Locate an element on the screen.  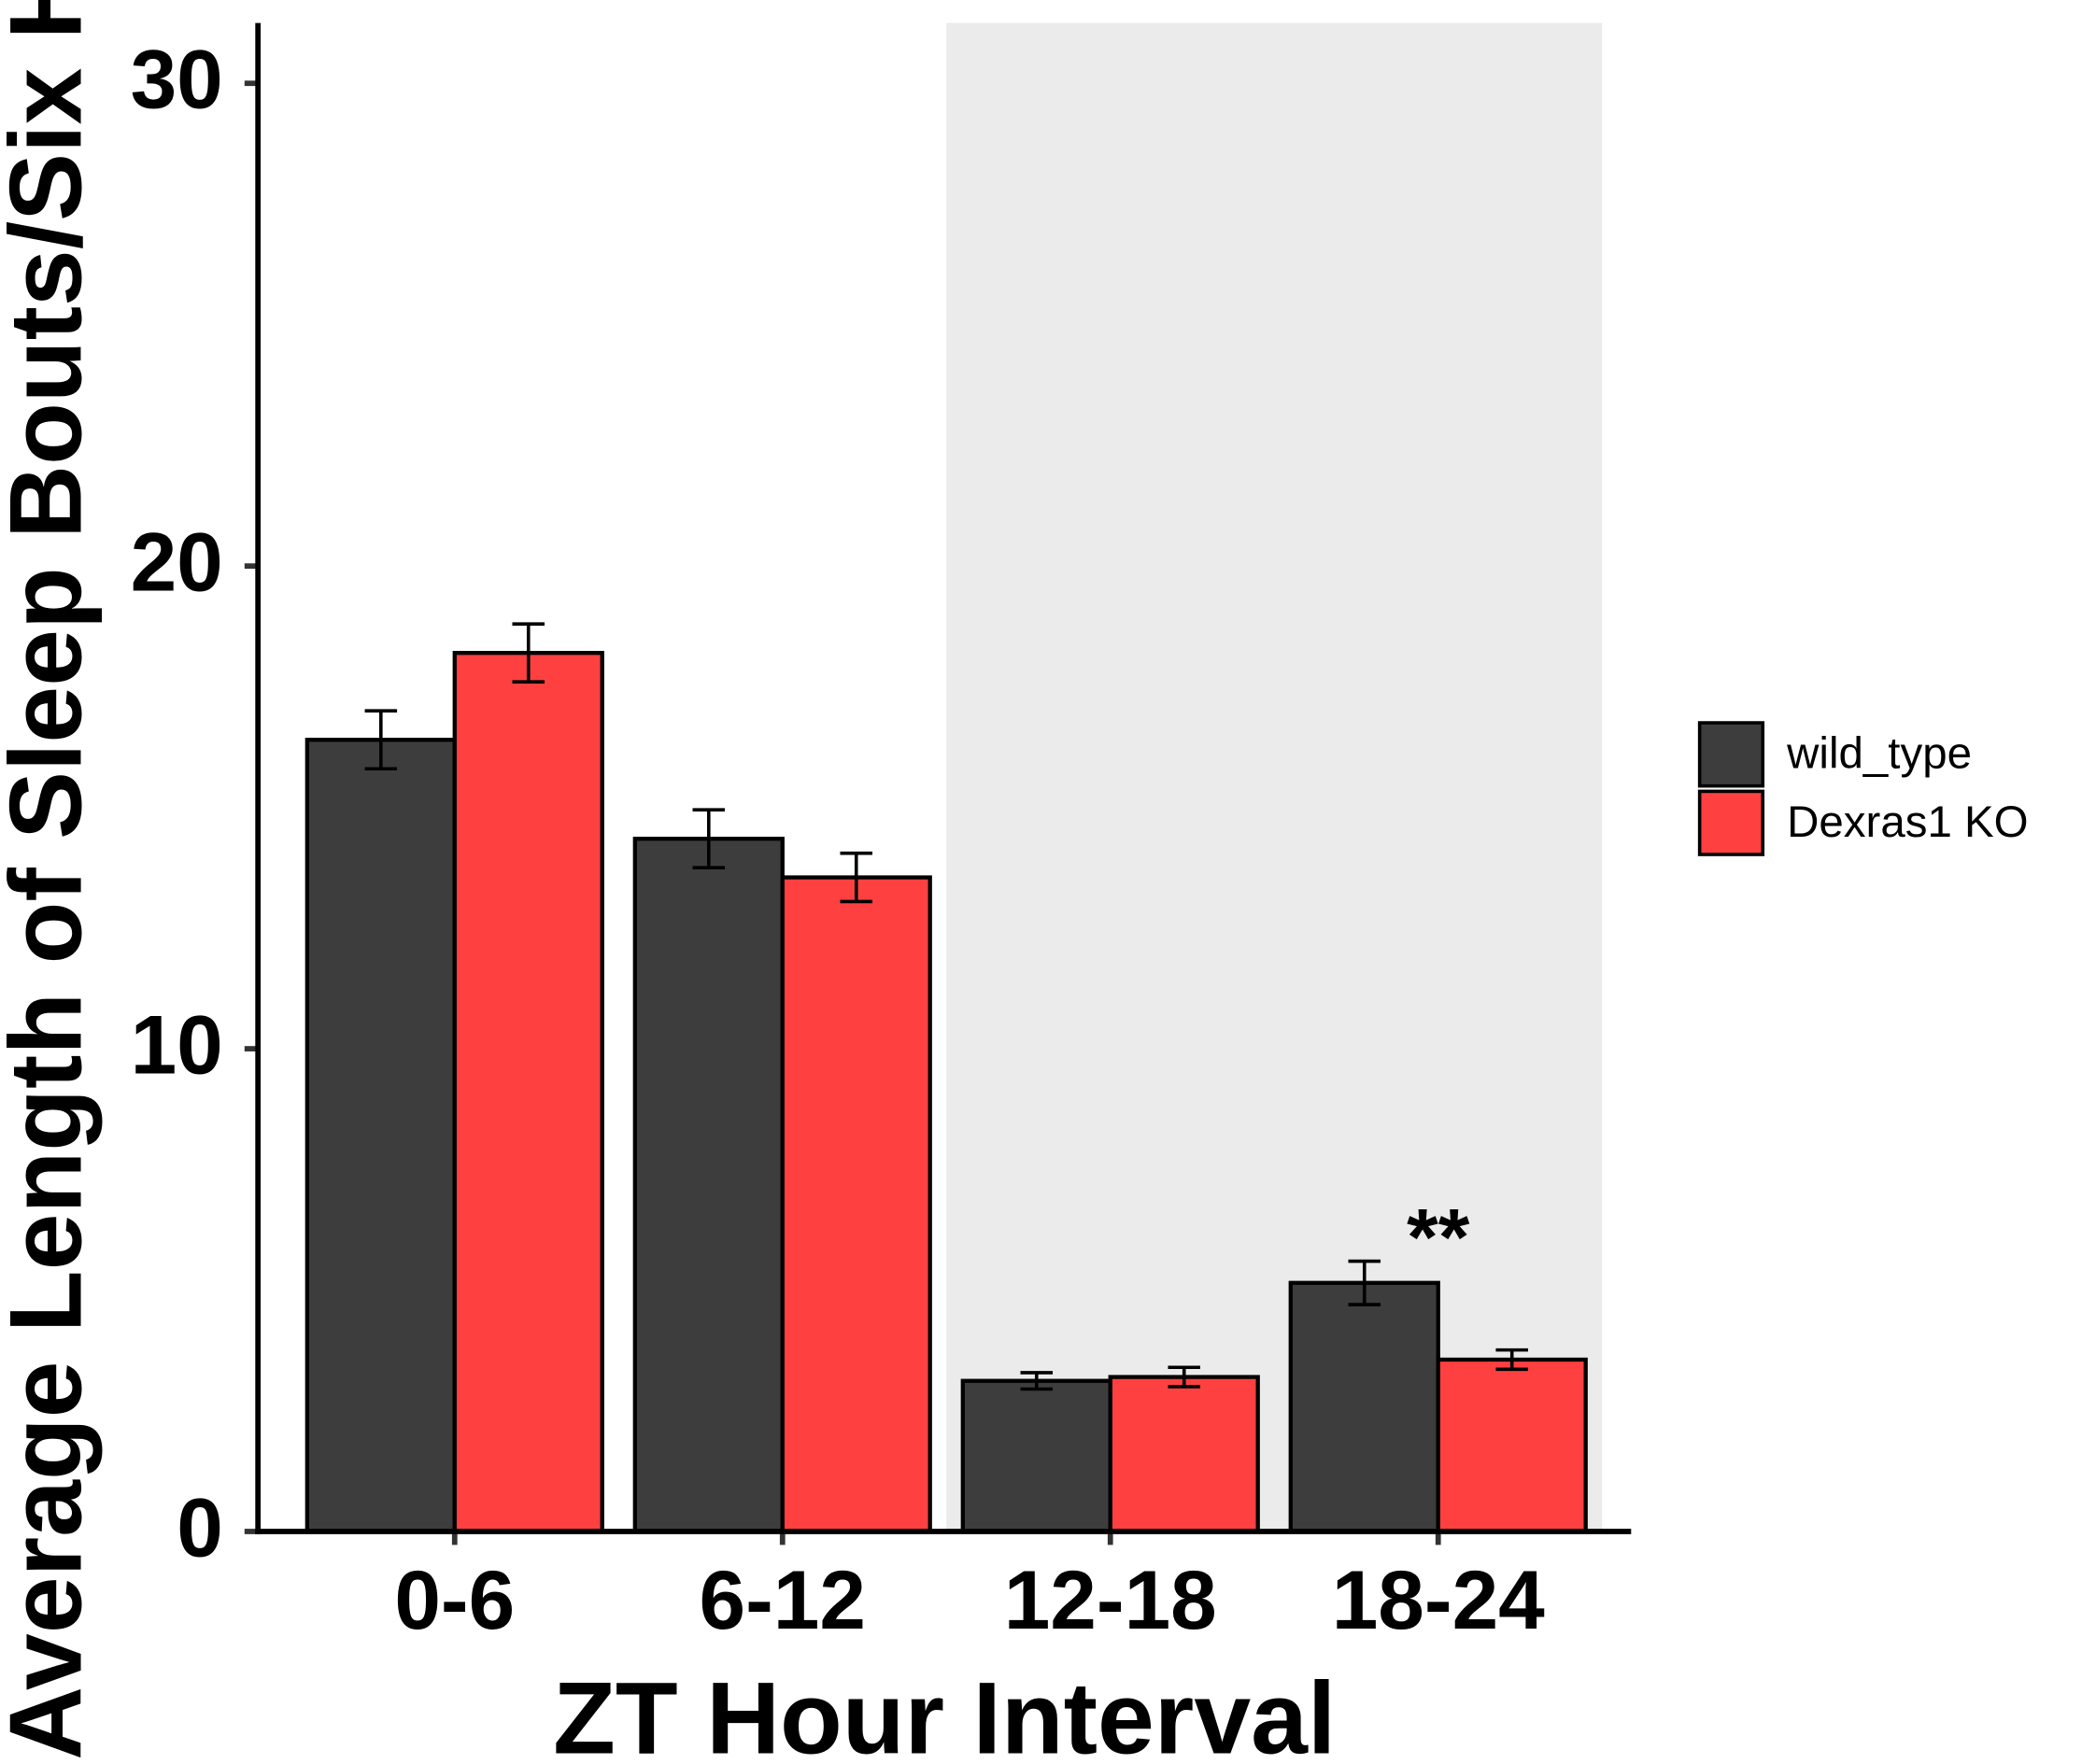
x-tick-label: 18-24 is located at coordinates (1439, 1600).